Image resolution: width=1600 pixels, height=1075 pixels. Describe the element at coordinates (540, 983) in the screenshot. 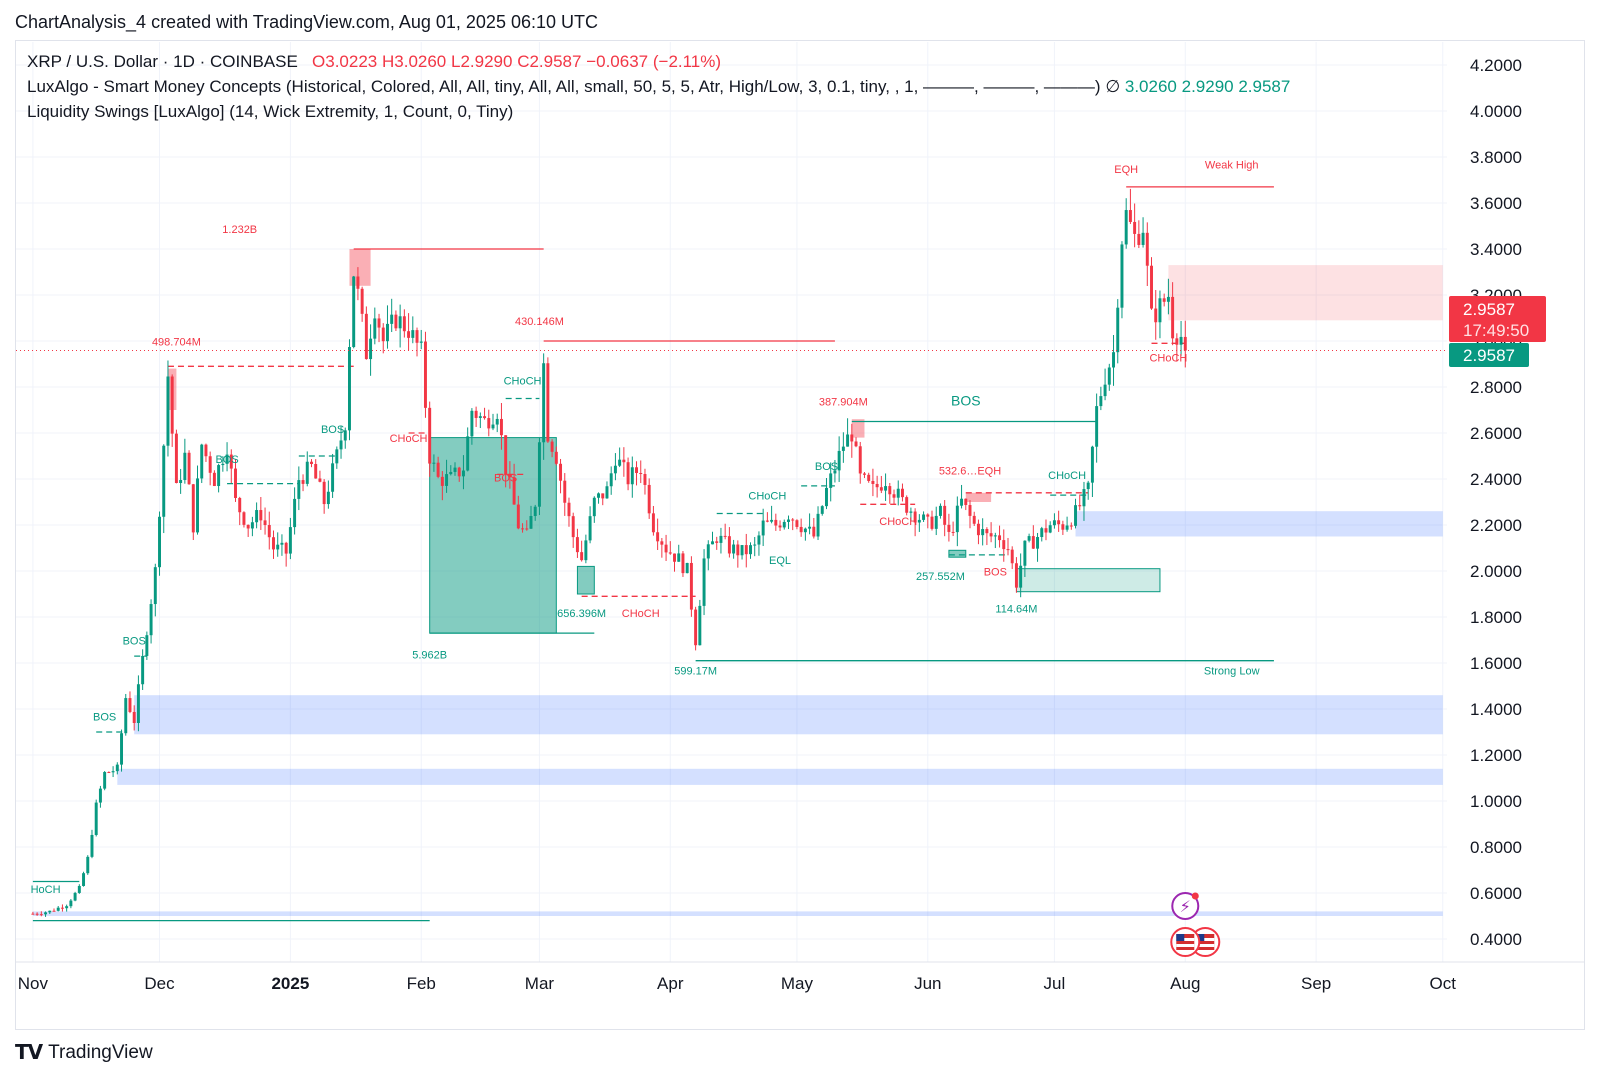

I see `time-axis-tick-label: Mar` at that location.